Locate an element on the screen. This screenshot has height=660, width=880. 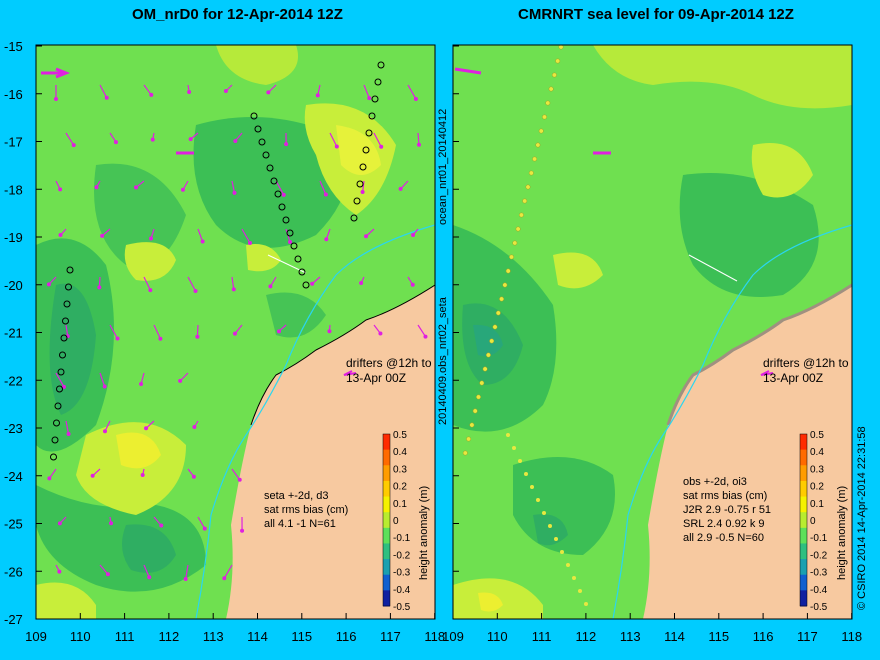
lat-tick-label: -16 is located at coordinates (13, 94).